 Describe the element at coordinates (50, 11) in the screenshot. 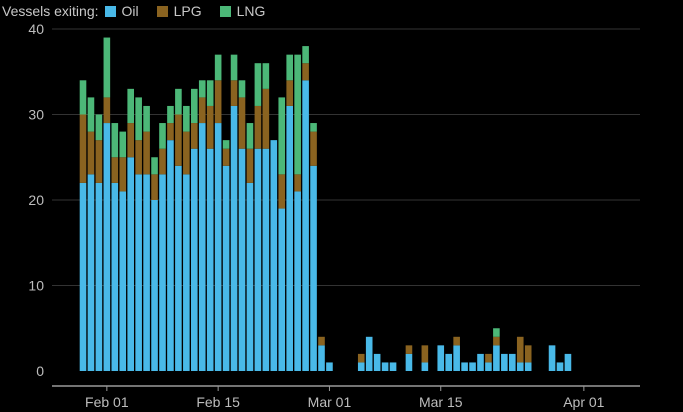

I see `legend-title: Vessels exiting:` at that location.